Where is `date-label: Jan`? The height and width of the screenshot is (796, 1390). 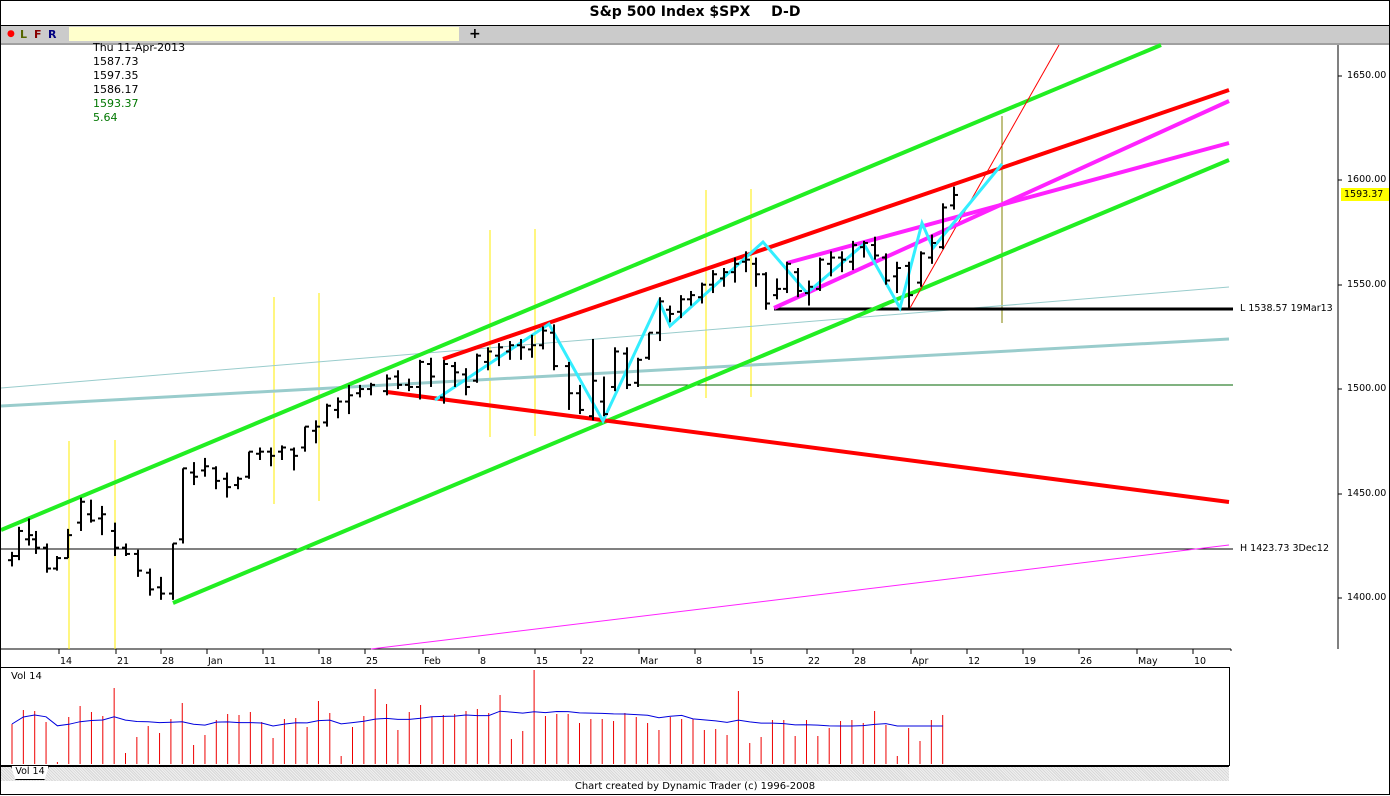 date-label: Jan is located at coordinates (215, 661).